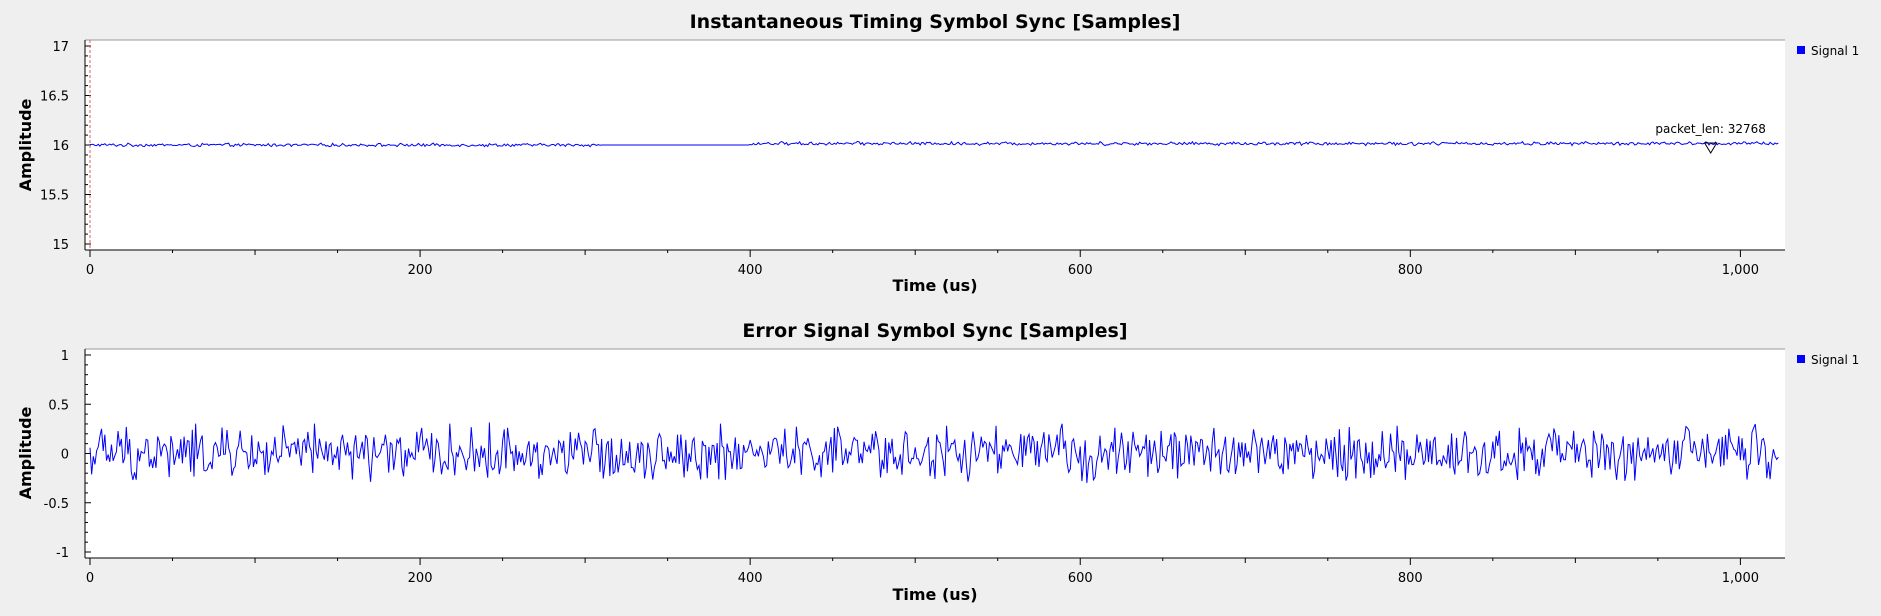 The width and height of the screenshot is (1881, 616). I want to click on y-tick-label: 16, so click(60, 146).